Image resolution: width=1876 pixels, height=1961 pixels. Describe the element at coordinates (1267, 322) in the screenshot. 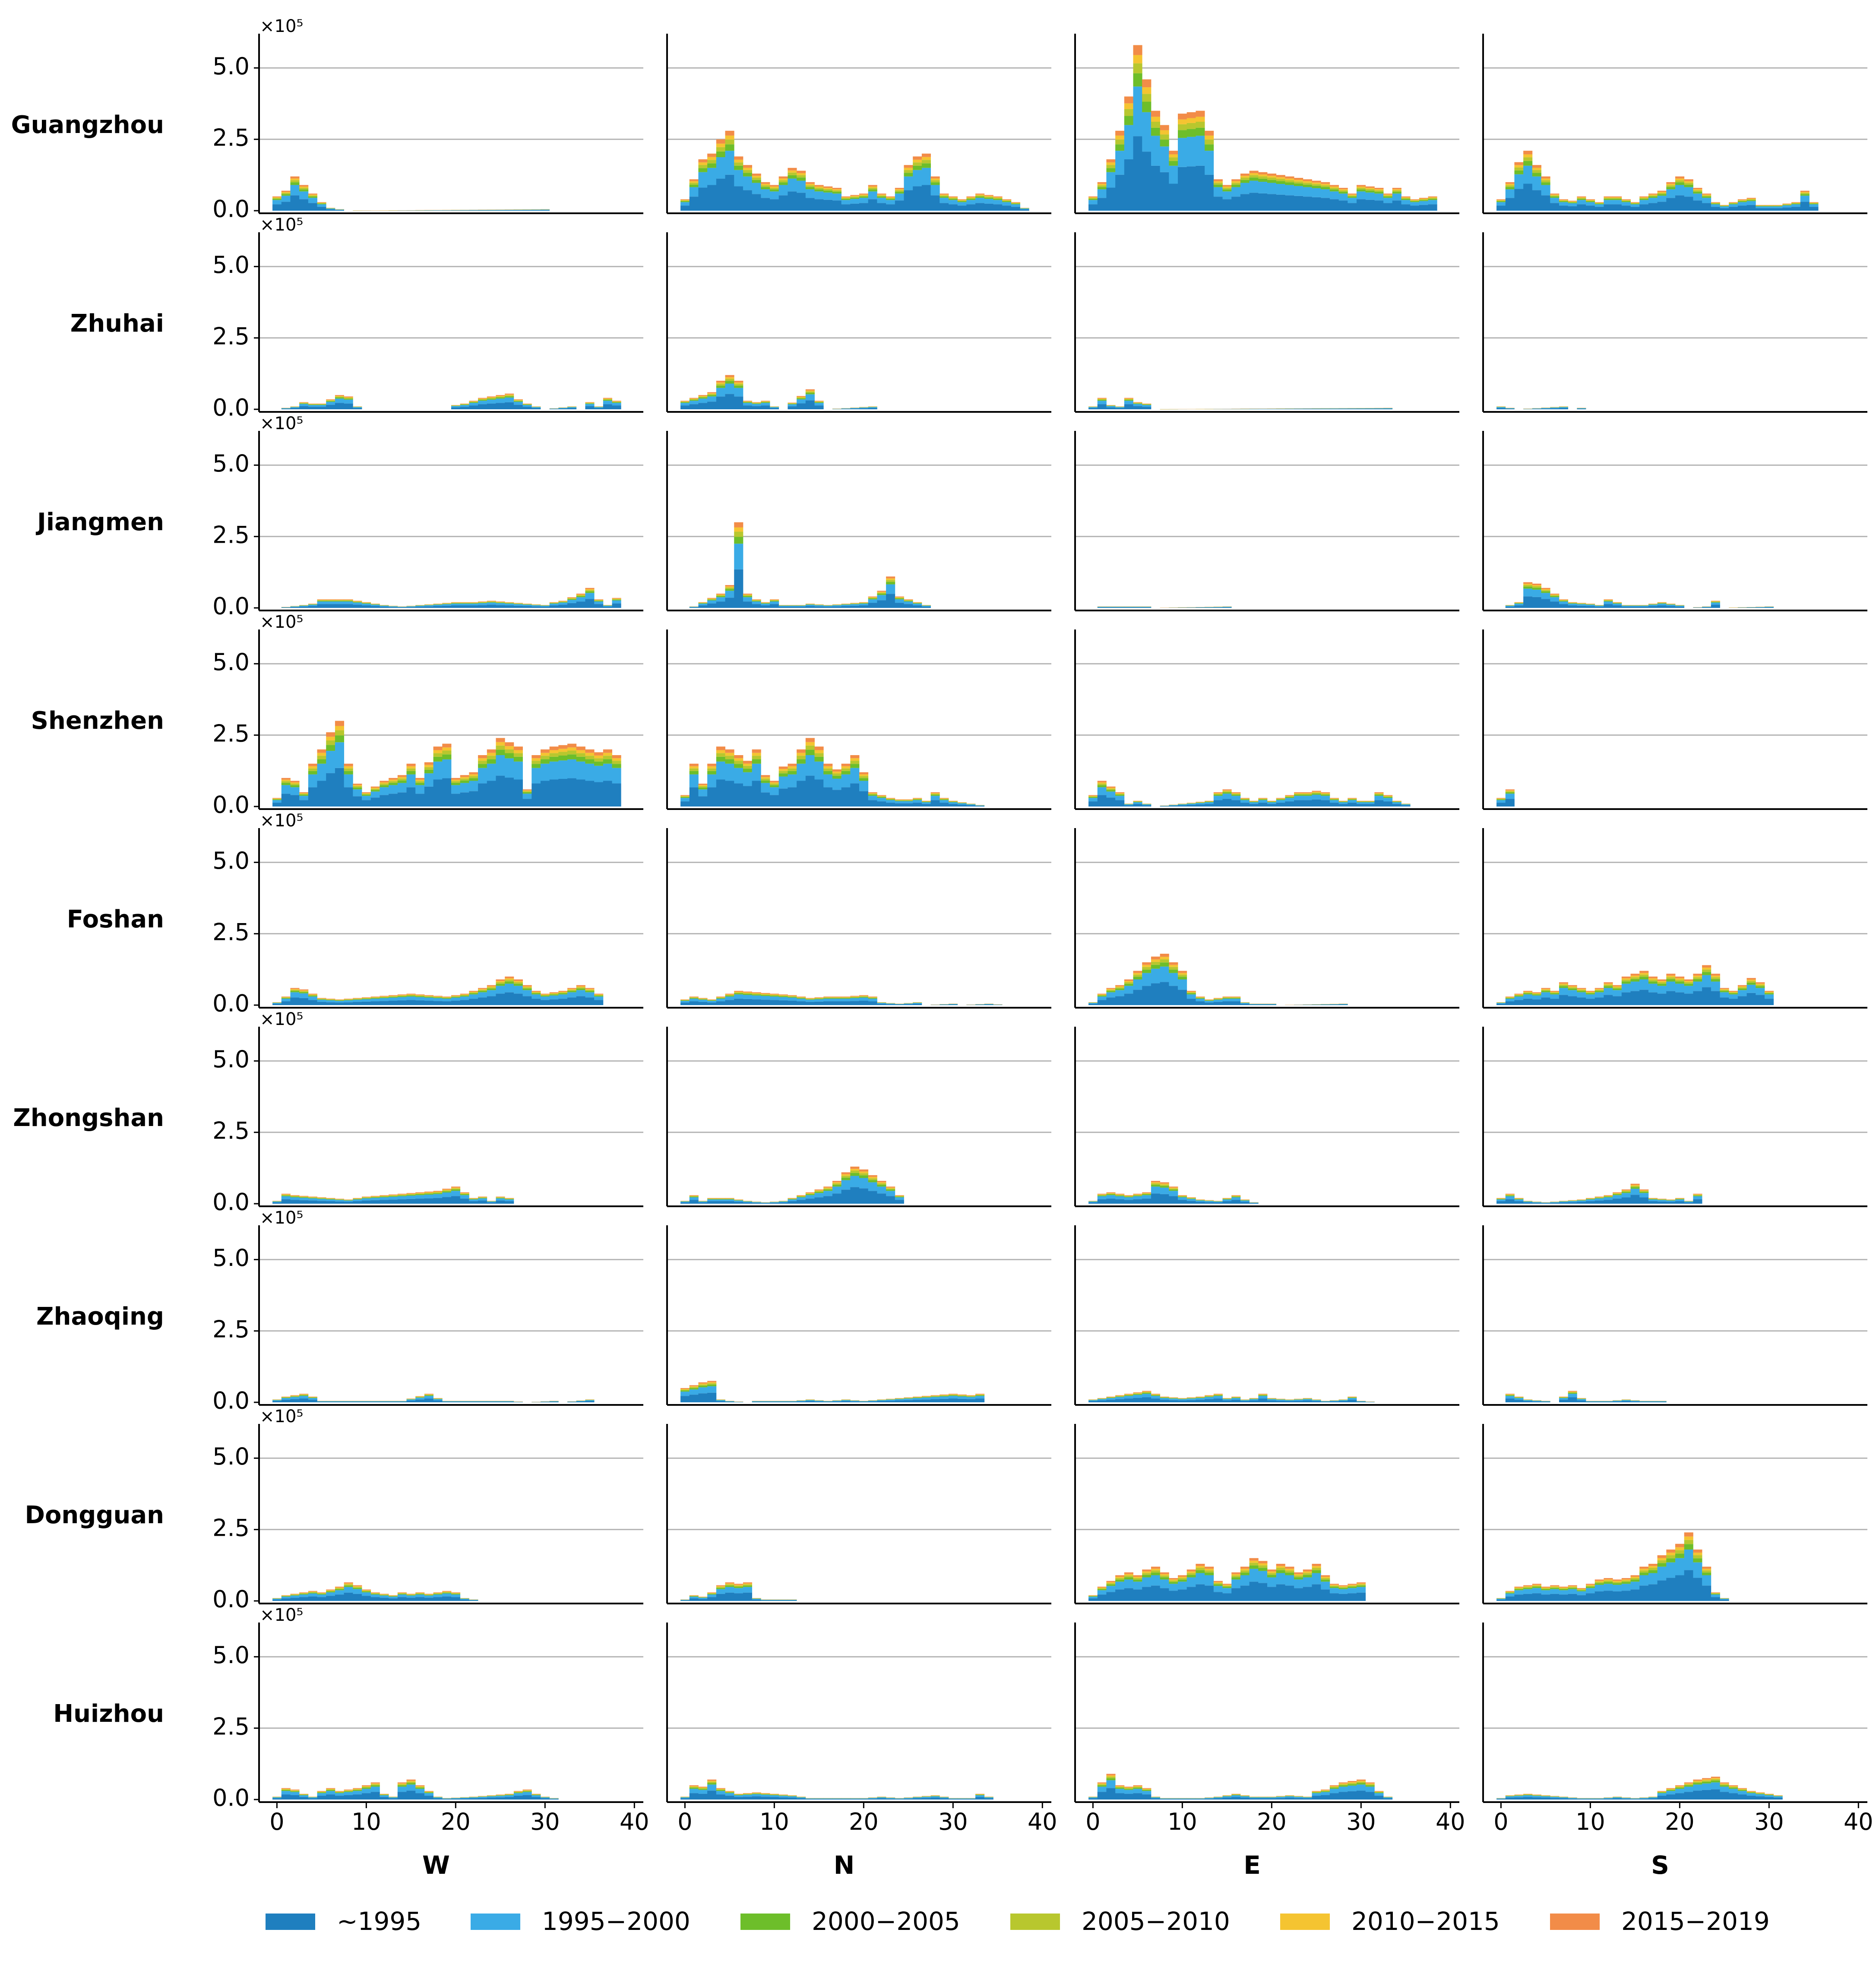

I see `panel-zhuhai-e` at that location.